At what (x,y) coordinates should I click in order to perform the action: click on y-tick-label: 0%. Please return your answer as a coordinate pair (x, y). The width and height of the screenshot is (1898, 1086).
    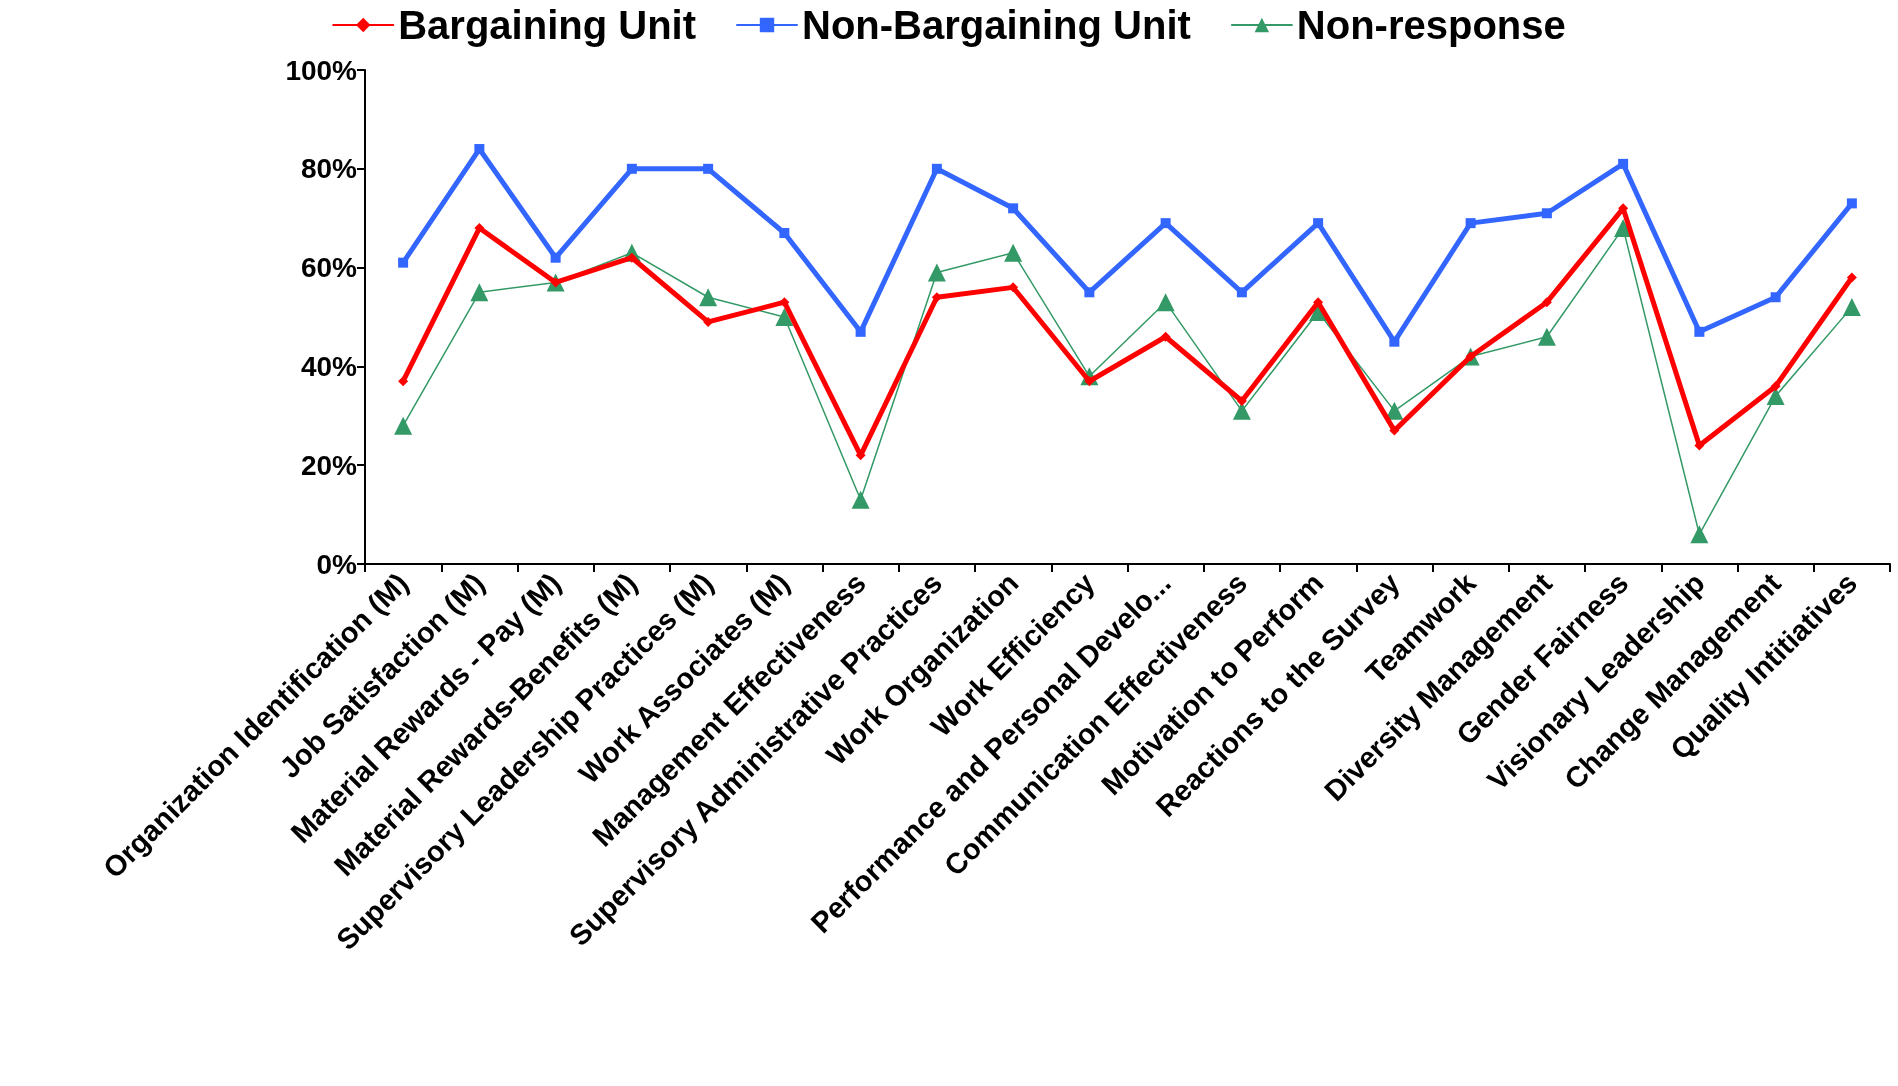
    Looking at the image, I should click on (337, 564).